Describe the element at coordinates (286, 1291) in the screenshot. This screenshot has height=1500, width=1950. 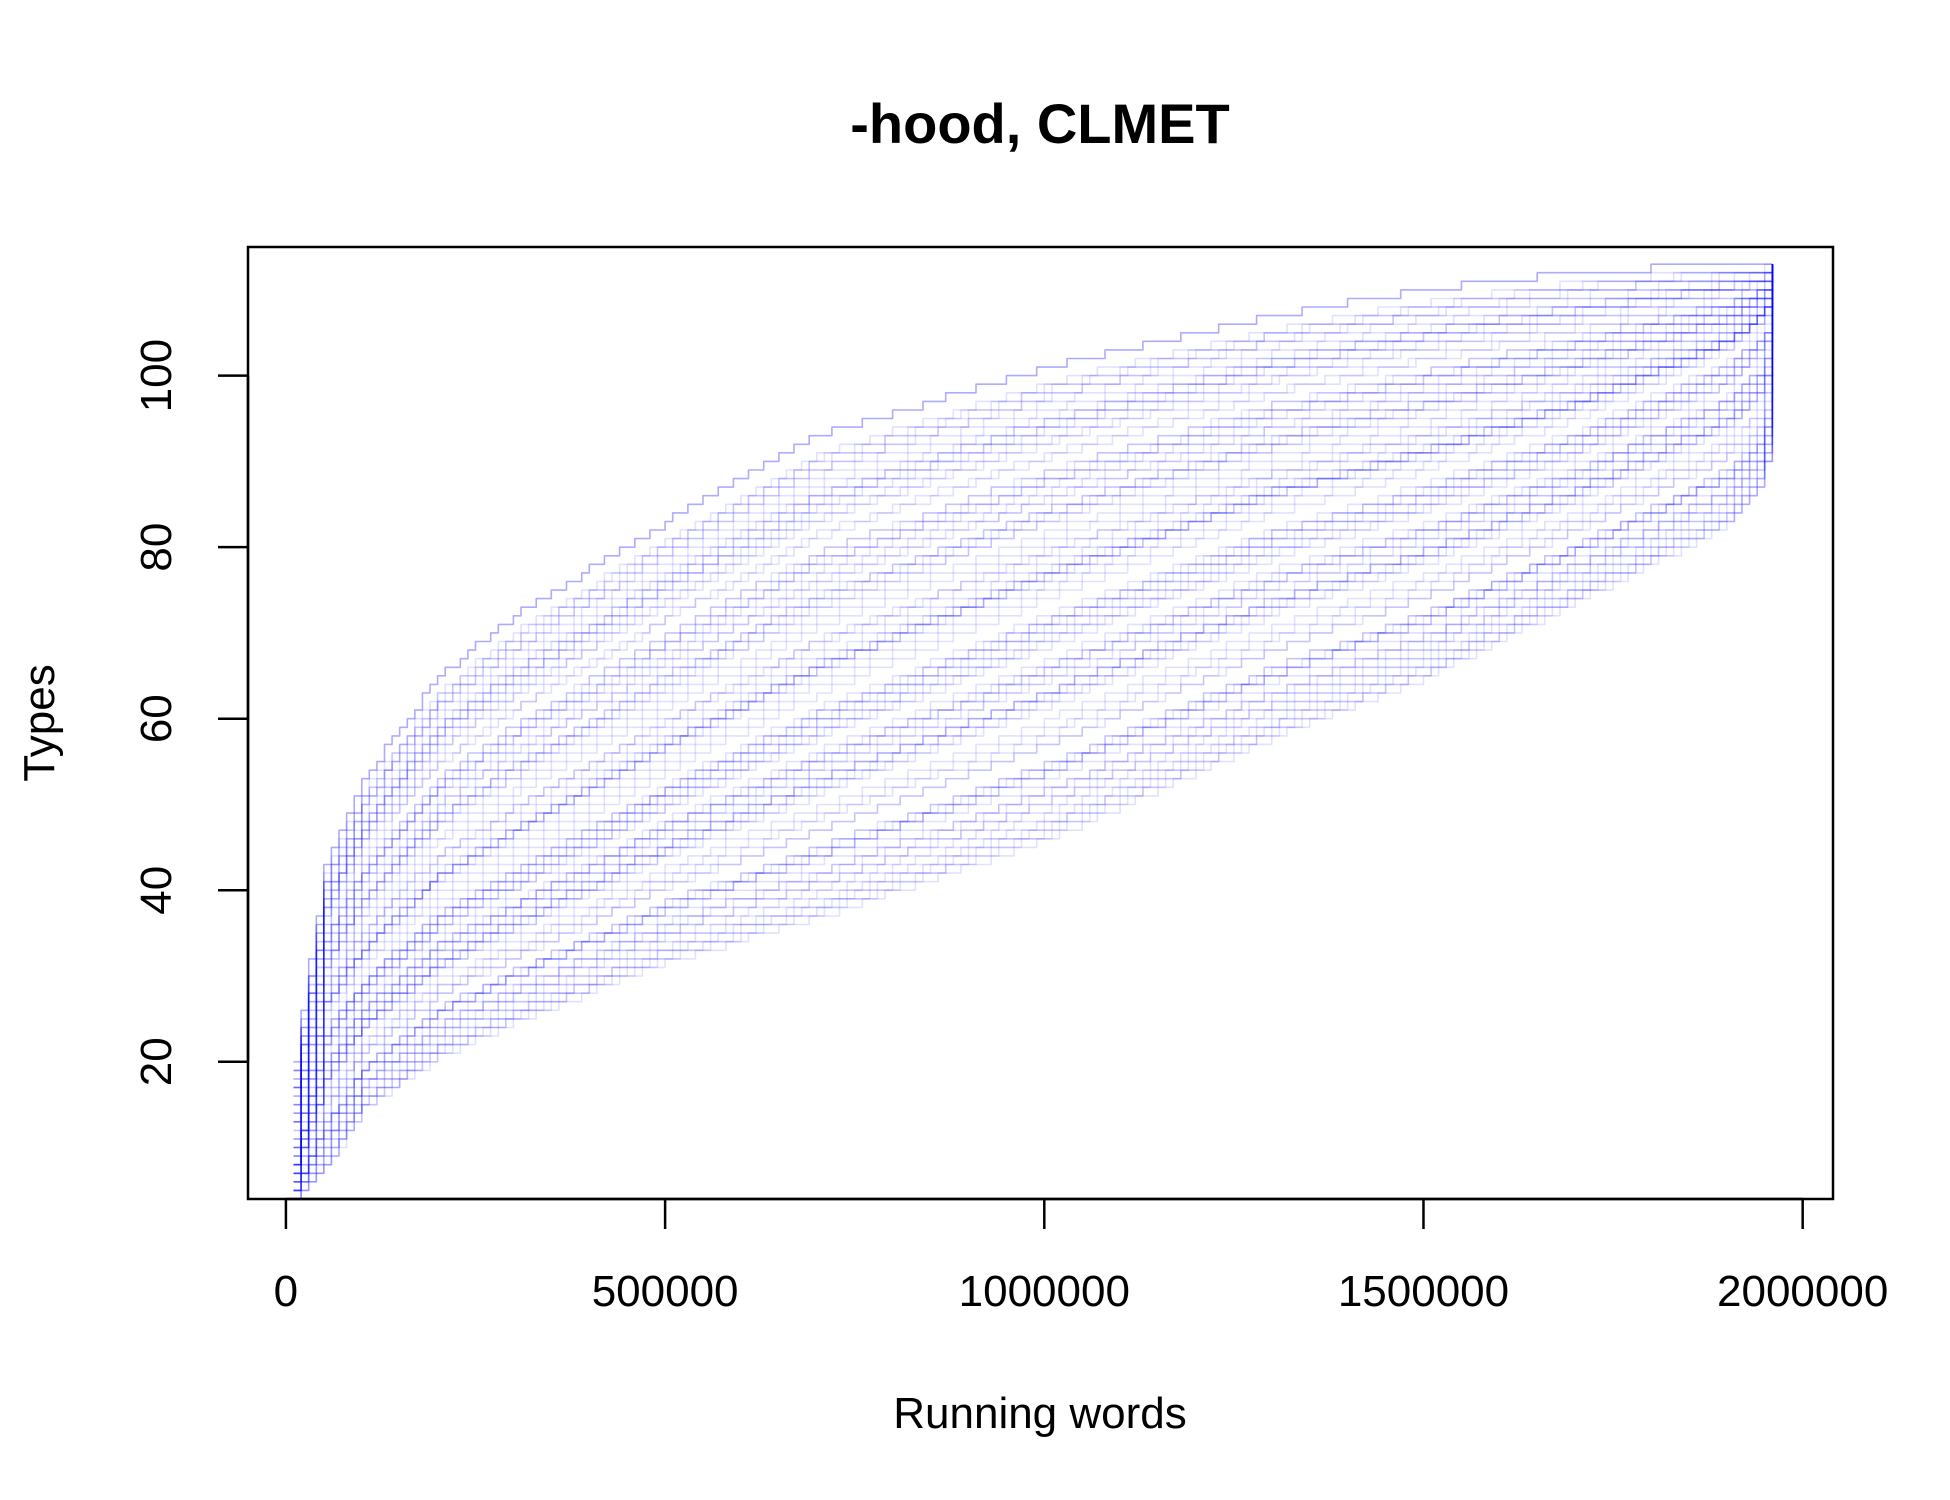
I see `x-tick-label: 0` at that location.